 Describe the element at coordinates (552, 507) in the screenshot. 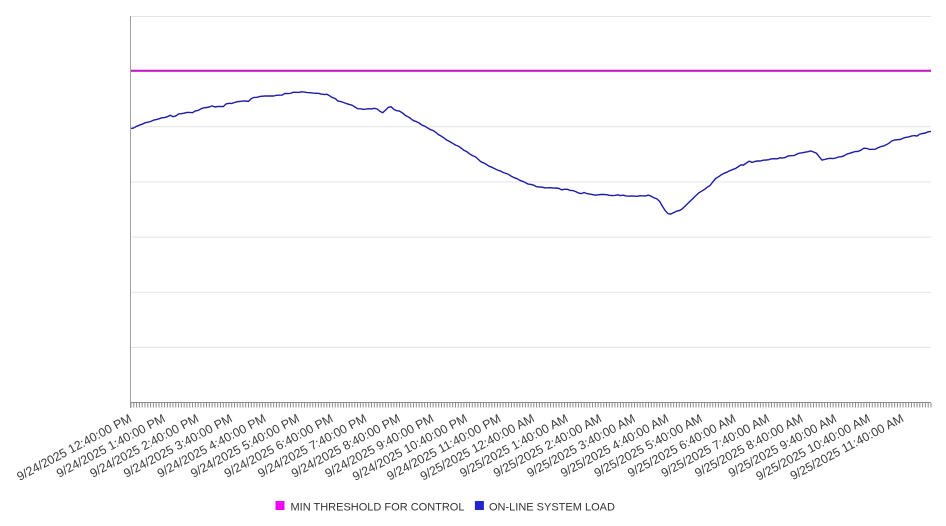

I see `svg-text: ON-LINE SYSTEM LOAD` at that location.